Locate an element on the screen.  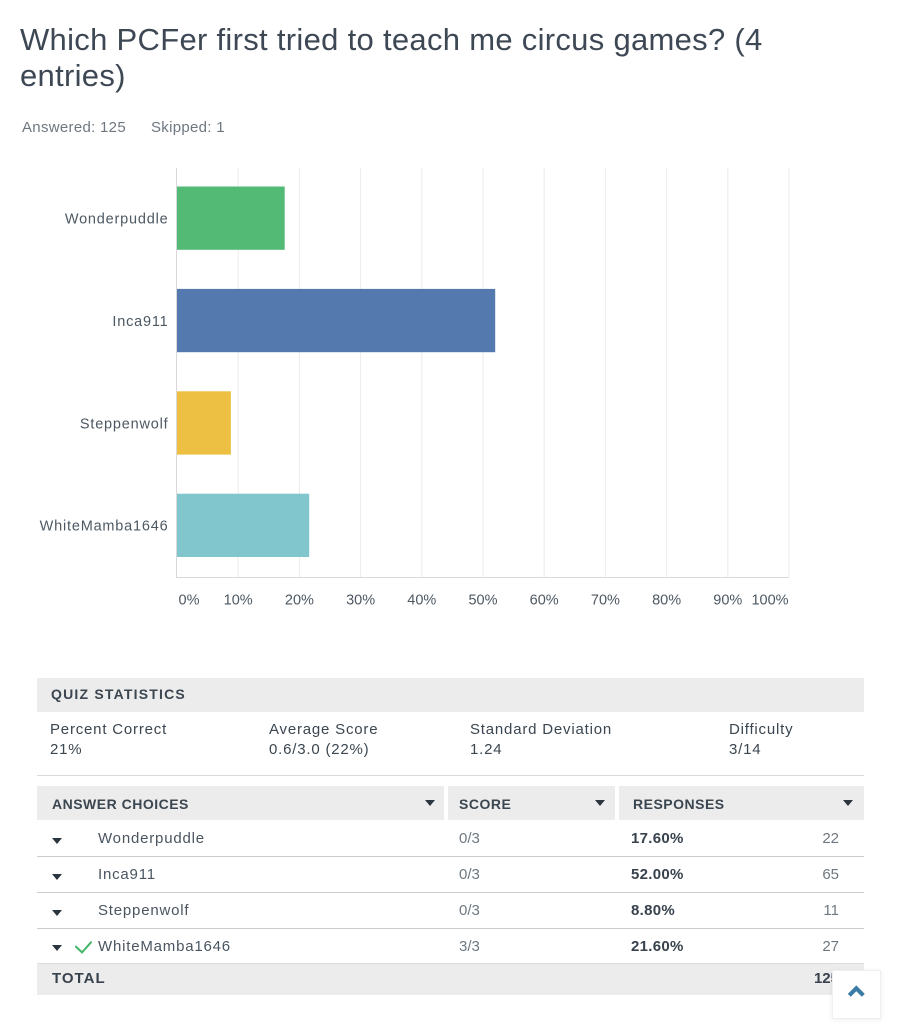
svg-text: 40% is located at coordinates (421, 601).